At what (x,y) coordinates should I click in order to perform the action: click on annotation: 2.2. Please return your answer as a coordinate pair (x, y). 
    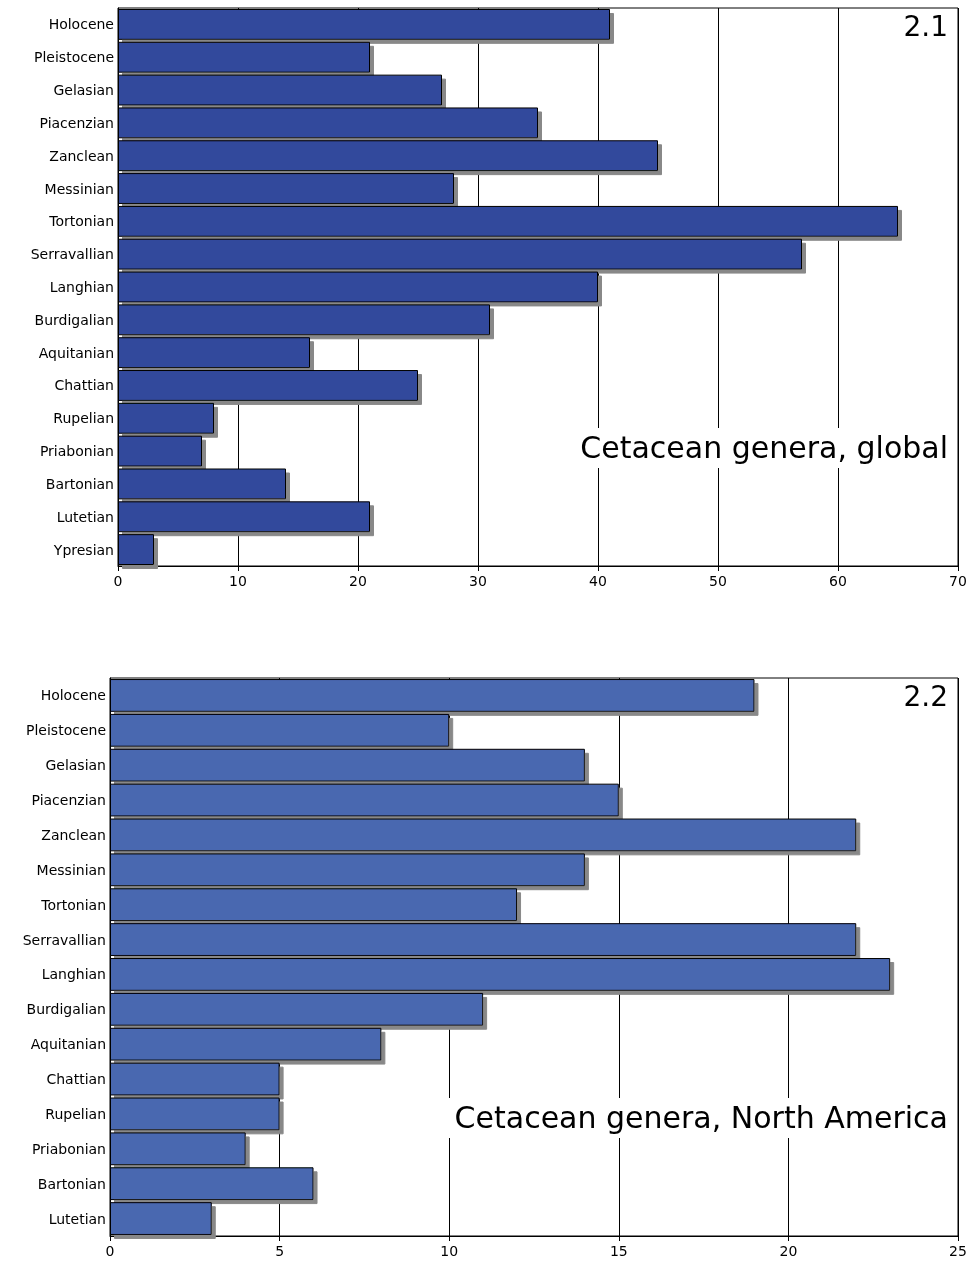
    Looking at the image, I should click on (925, 696).